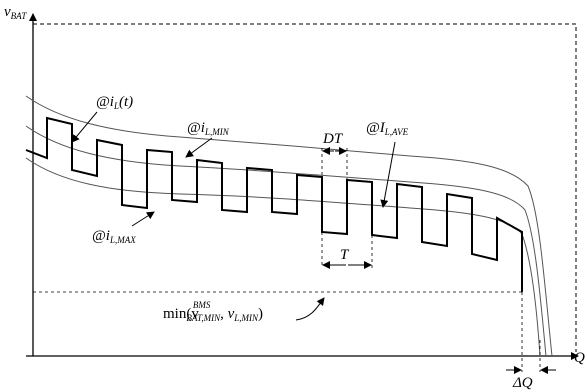  What do you see at coordinates (388, 174) in the screenshot?
I see `il-ave-pointer` at bounding box center [388, 174].